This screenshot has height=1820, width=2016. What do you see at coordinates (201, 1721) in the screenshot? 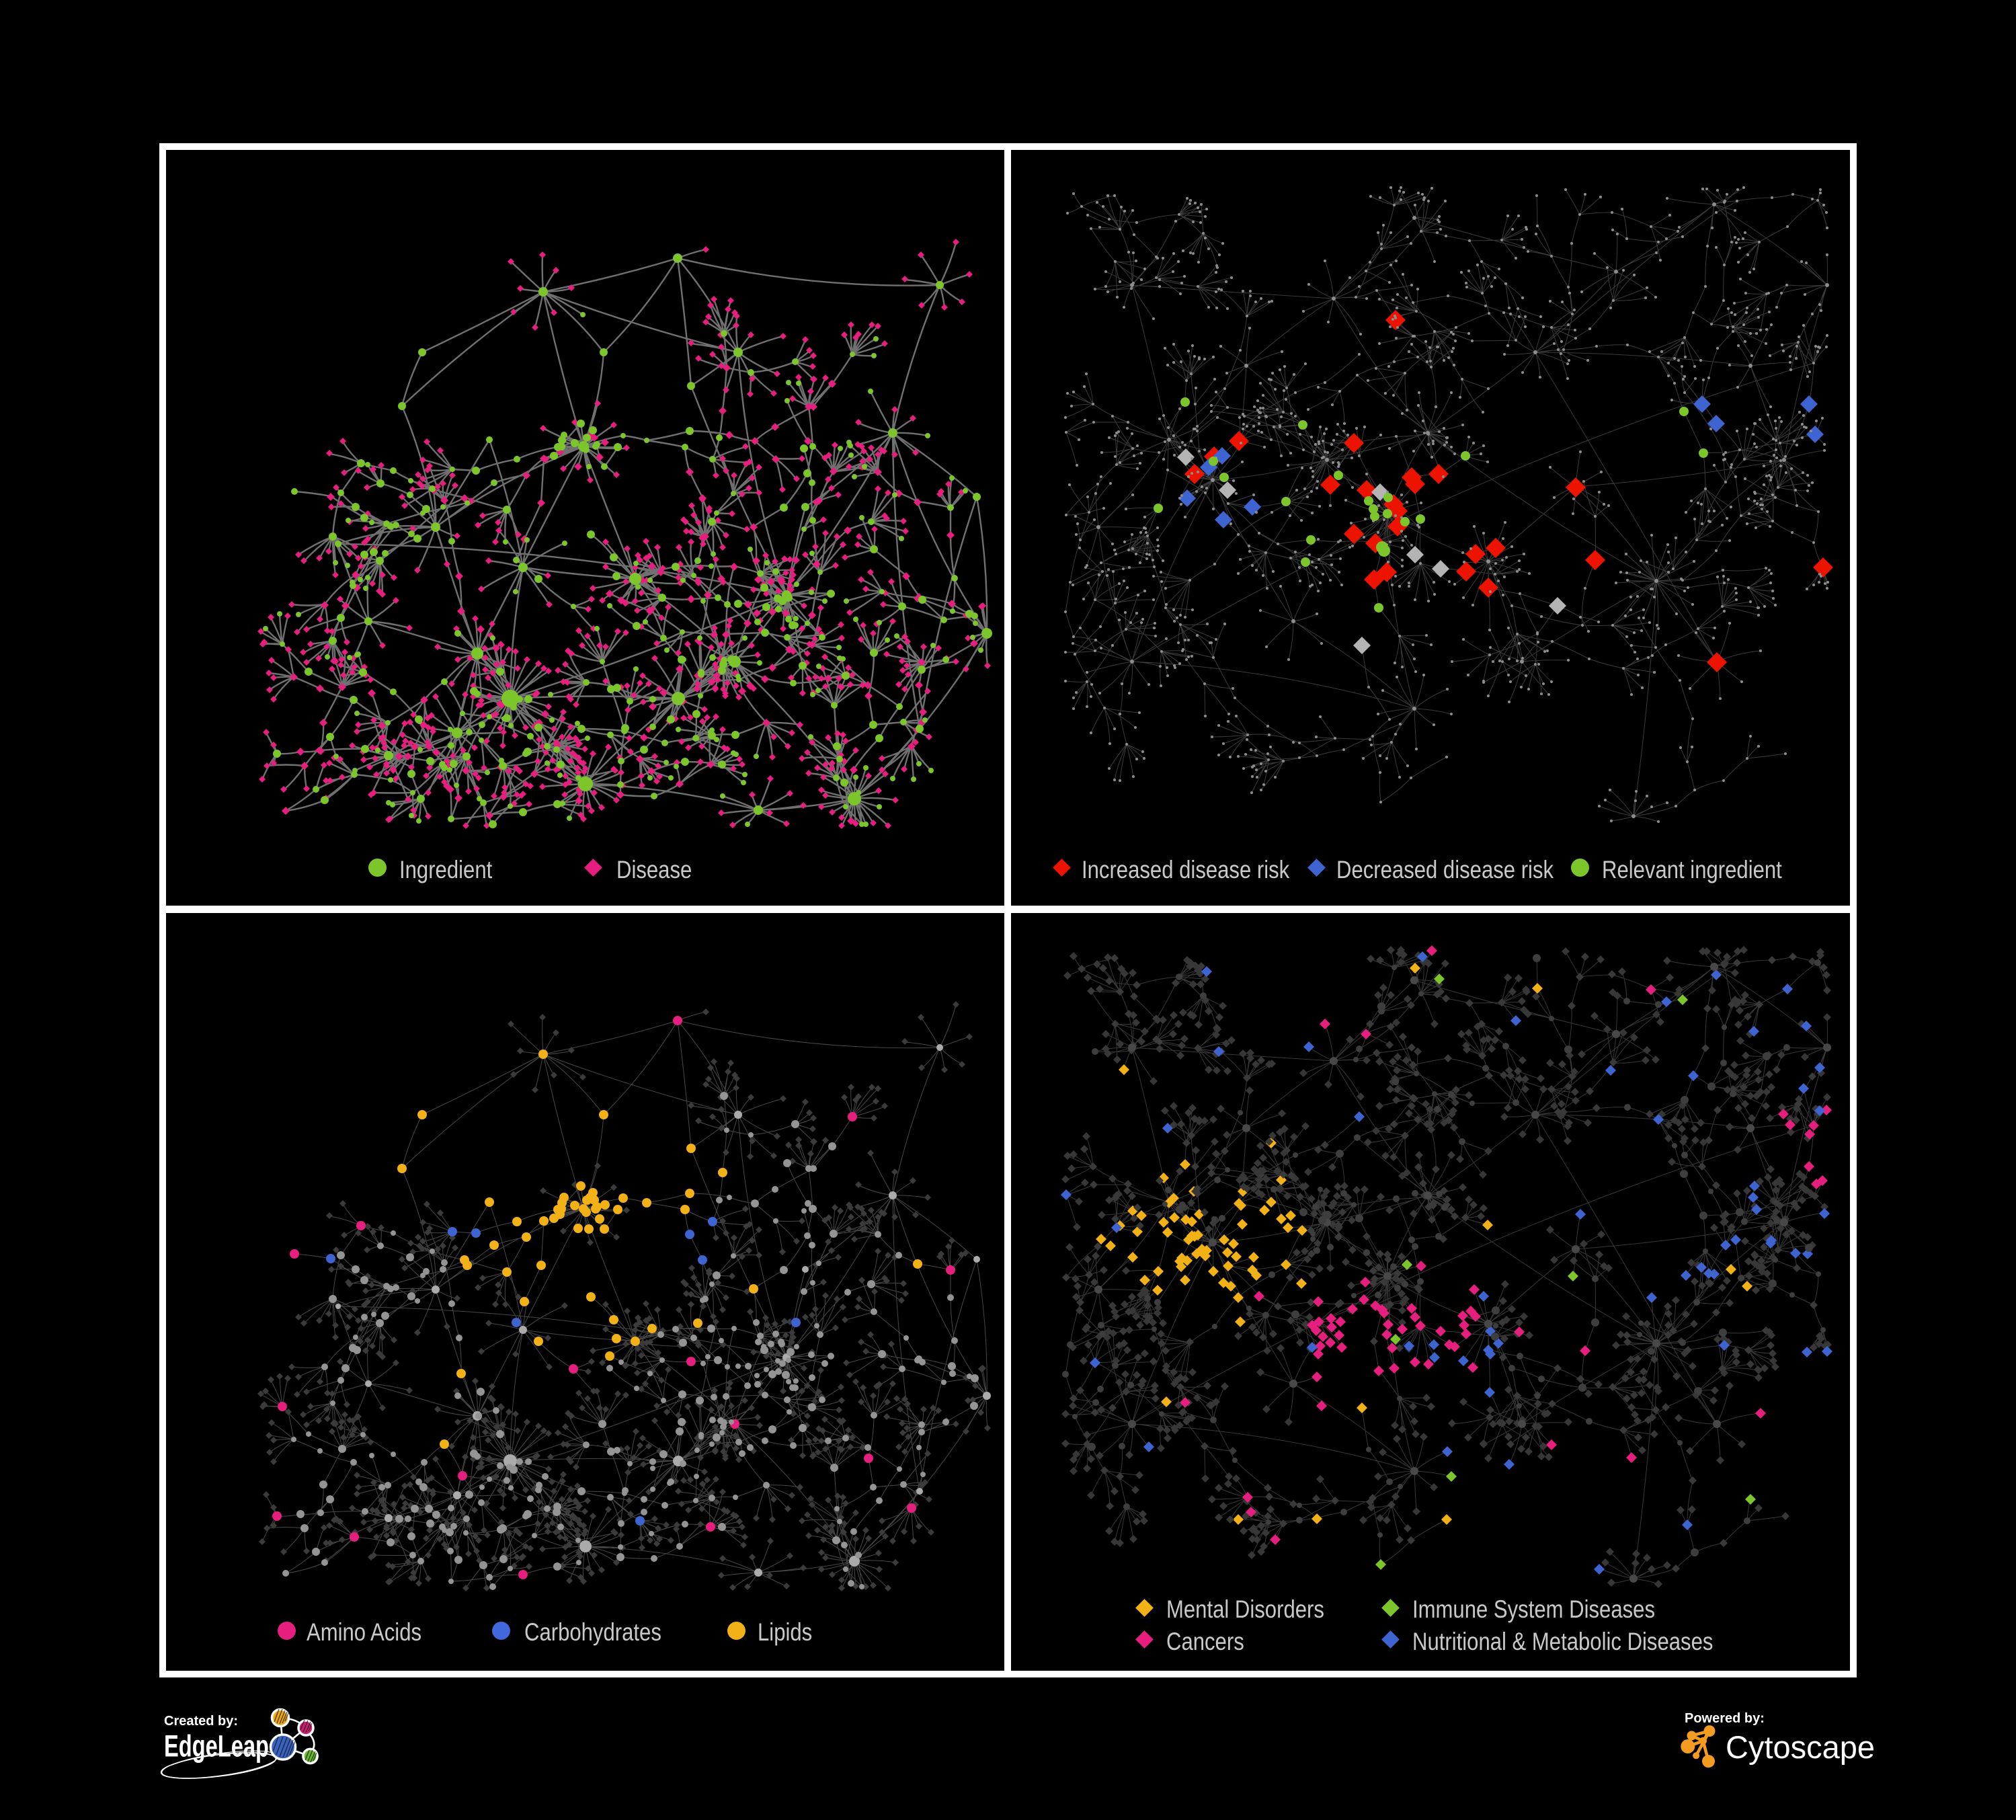
I see `svg-text: Created by:` at bounding box center [201, 1721].